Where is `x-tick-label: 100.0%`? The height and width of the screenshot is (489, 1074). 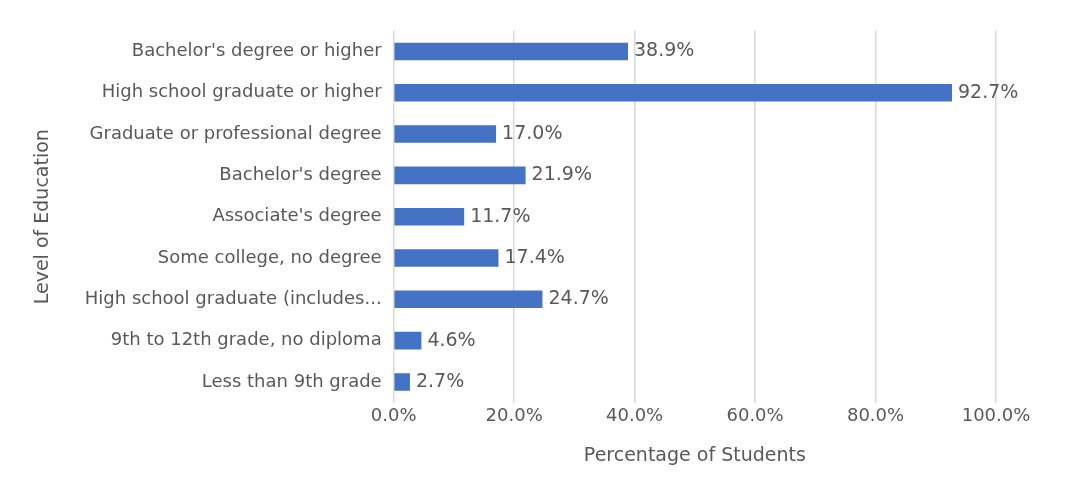
x-tick-label: 100.0% is located at coordinates (996, 415).